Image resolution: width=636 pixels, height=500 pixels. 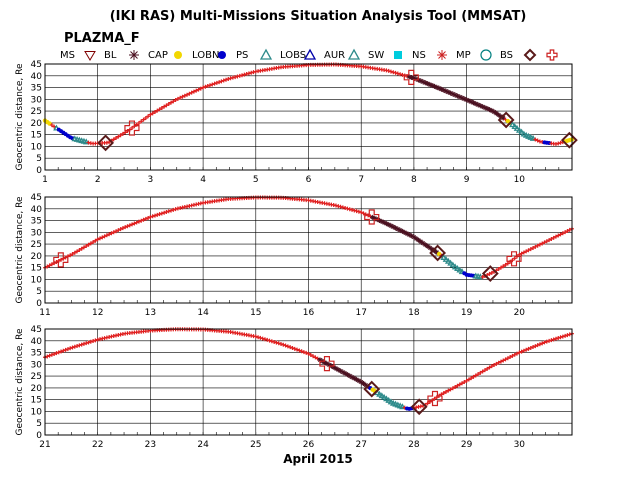 I want to click on legend-entry-aur: AUR, so click(x=342, y=54).